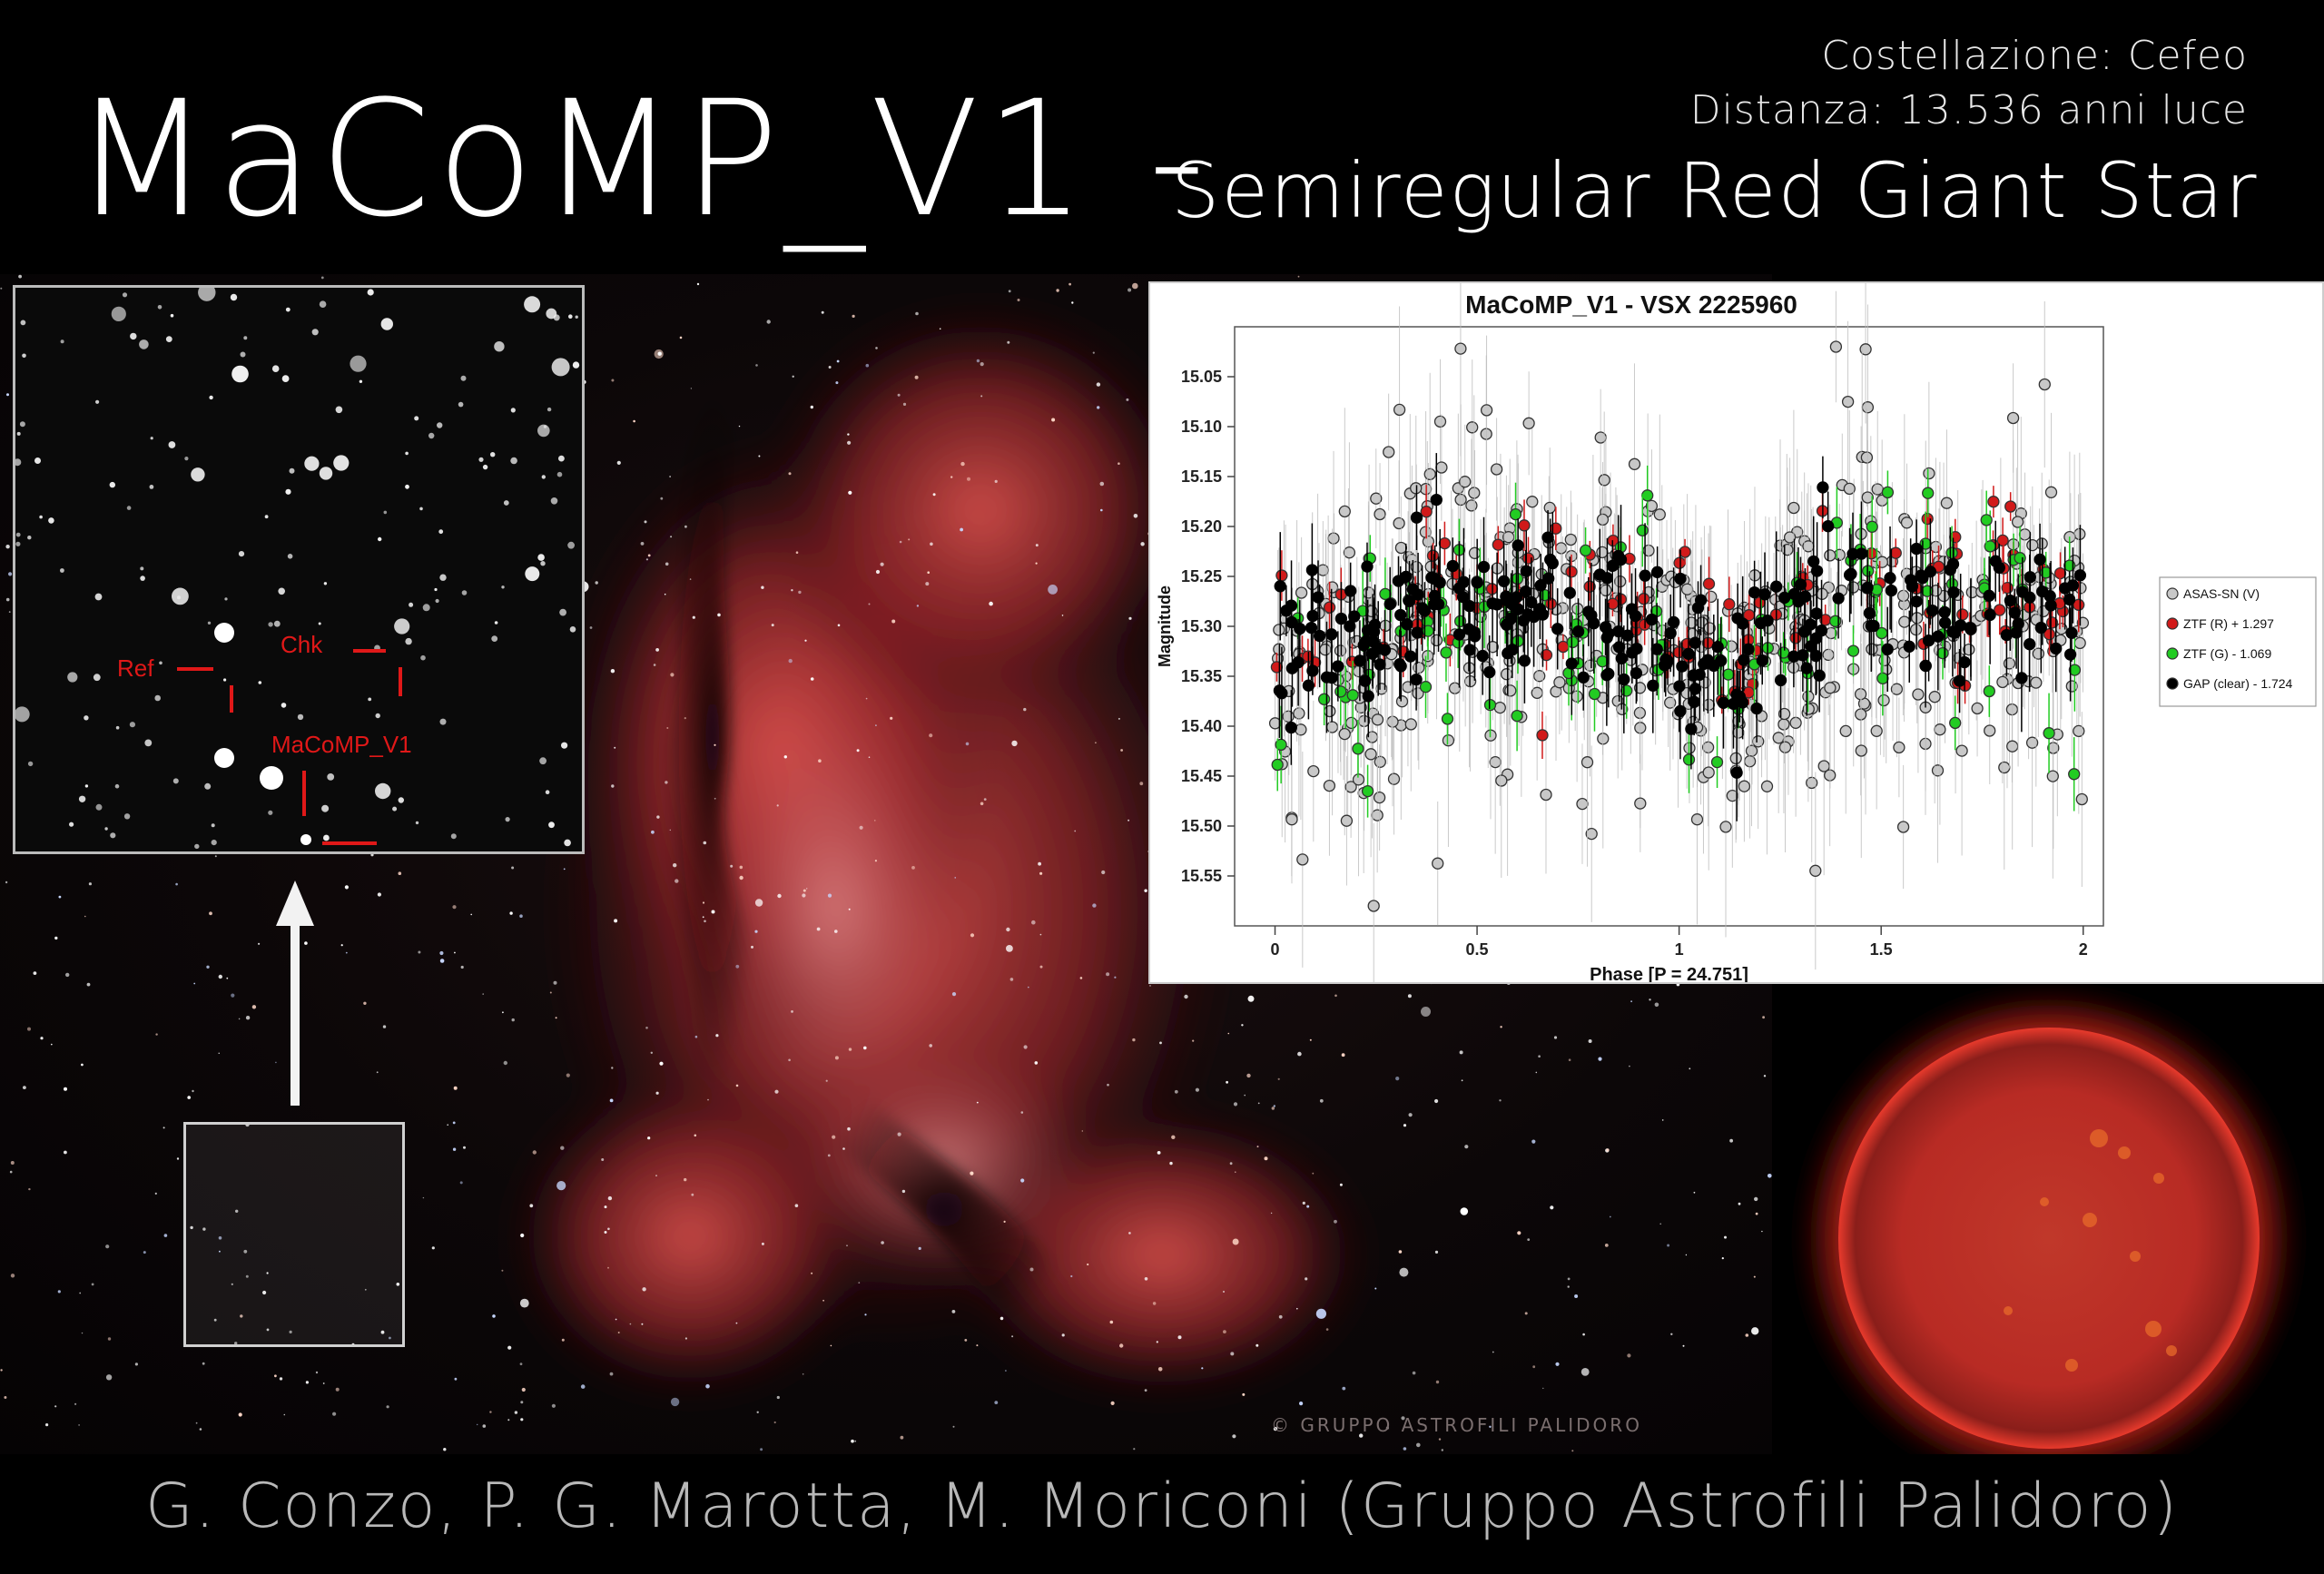 This screenshot has height=1574, width=2324. Describe the element at coordinates (1275, 949) in the screenshot. I see `x-tick-label: 0` at that location.